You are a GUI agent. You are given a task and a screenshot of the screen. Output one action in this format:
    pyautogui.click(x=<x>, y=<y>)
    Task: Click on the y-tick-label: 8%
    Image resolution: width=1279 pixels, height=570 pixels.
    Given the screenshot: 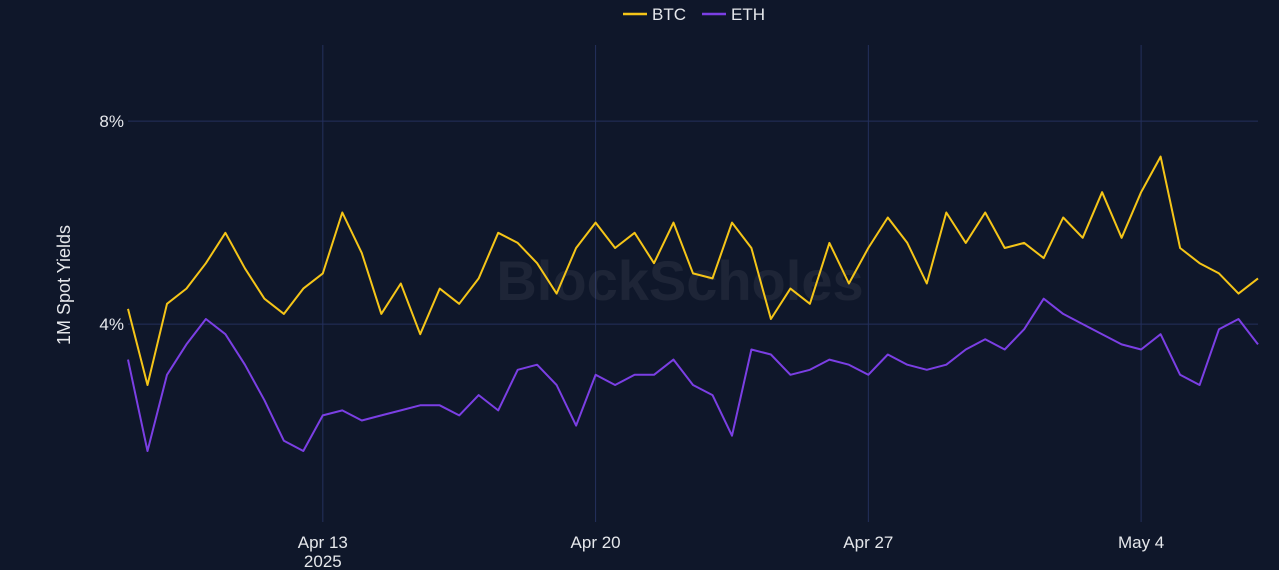 What is the action you would take?
    pyautogui.click(x=111, y=121)
    